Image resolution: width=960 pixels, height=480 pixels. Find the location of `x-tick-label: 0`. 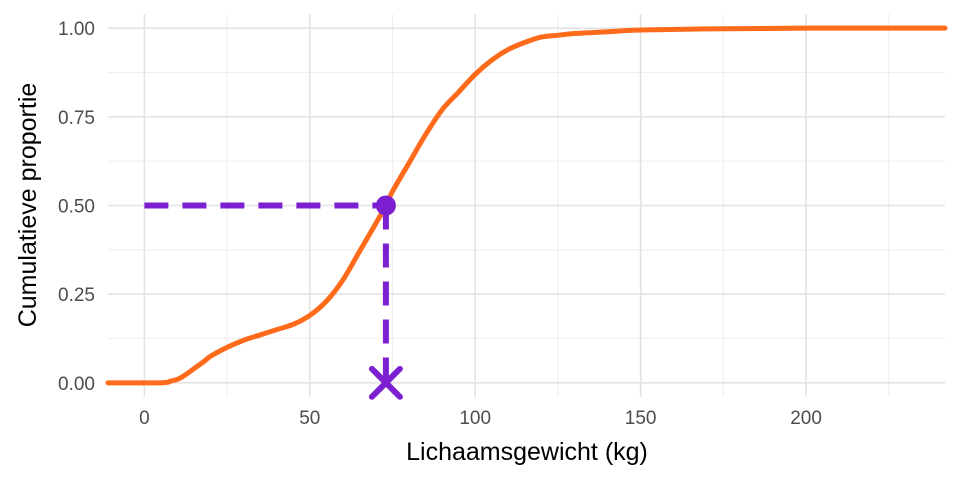

x-tick-label: 0 is located at coordinates (144, 418).